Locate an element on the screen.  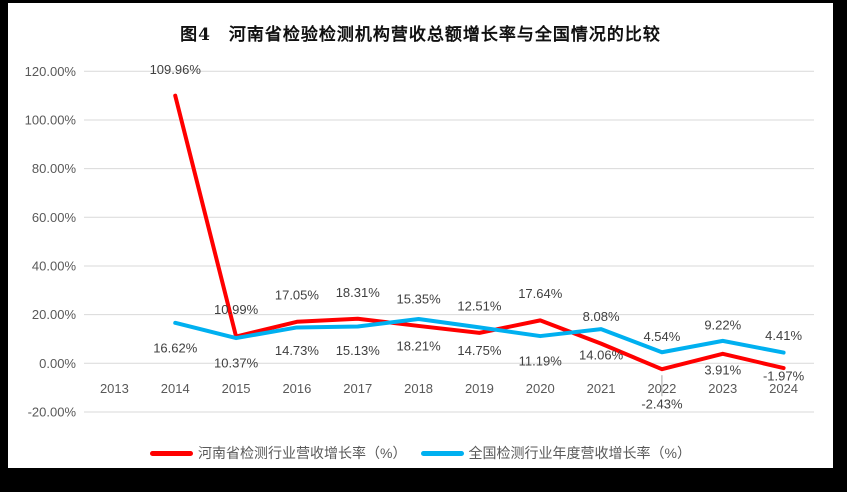
data-label: 14.73% is located at coordinates (297, 350).